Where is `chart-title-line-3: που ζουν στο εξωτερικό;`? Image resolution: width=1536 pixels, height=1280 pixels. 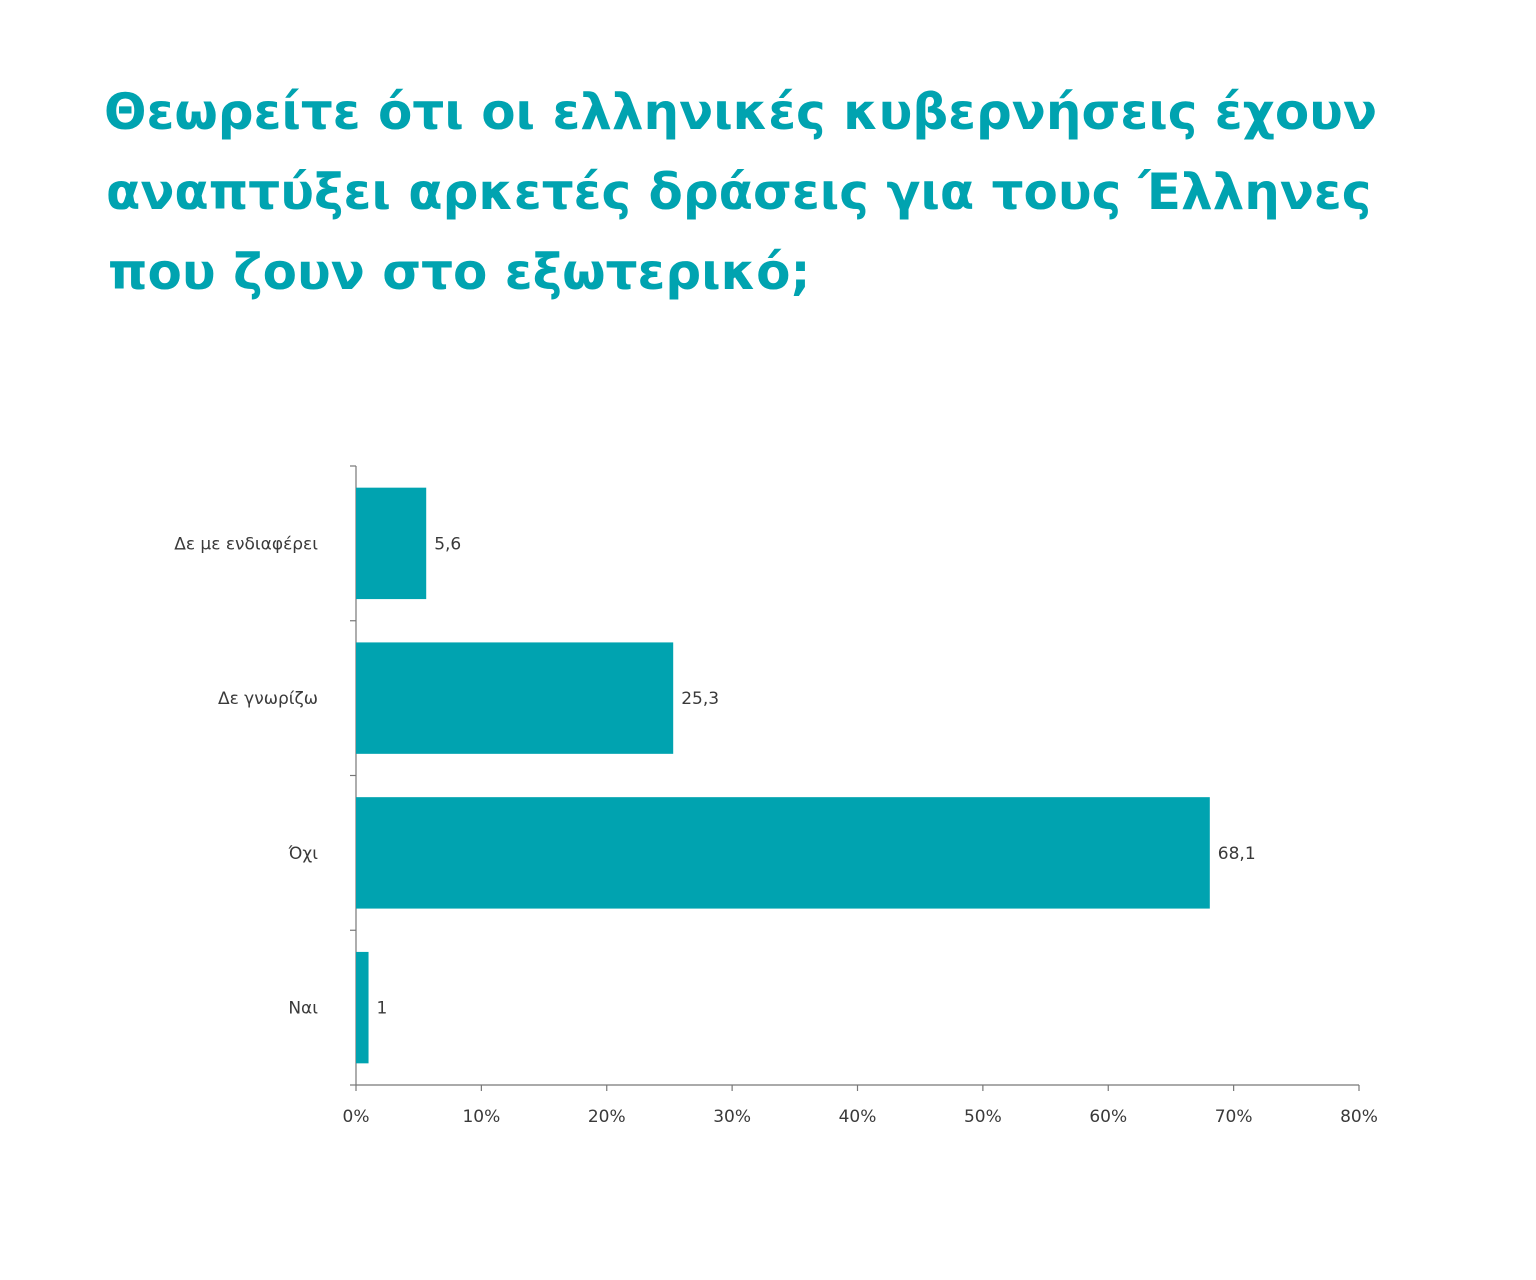
chart-title-line-3: που ζουν στο εξωτερικό; is located at coordinates (459, 272).